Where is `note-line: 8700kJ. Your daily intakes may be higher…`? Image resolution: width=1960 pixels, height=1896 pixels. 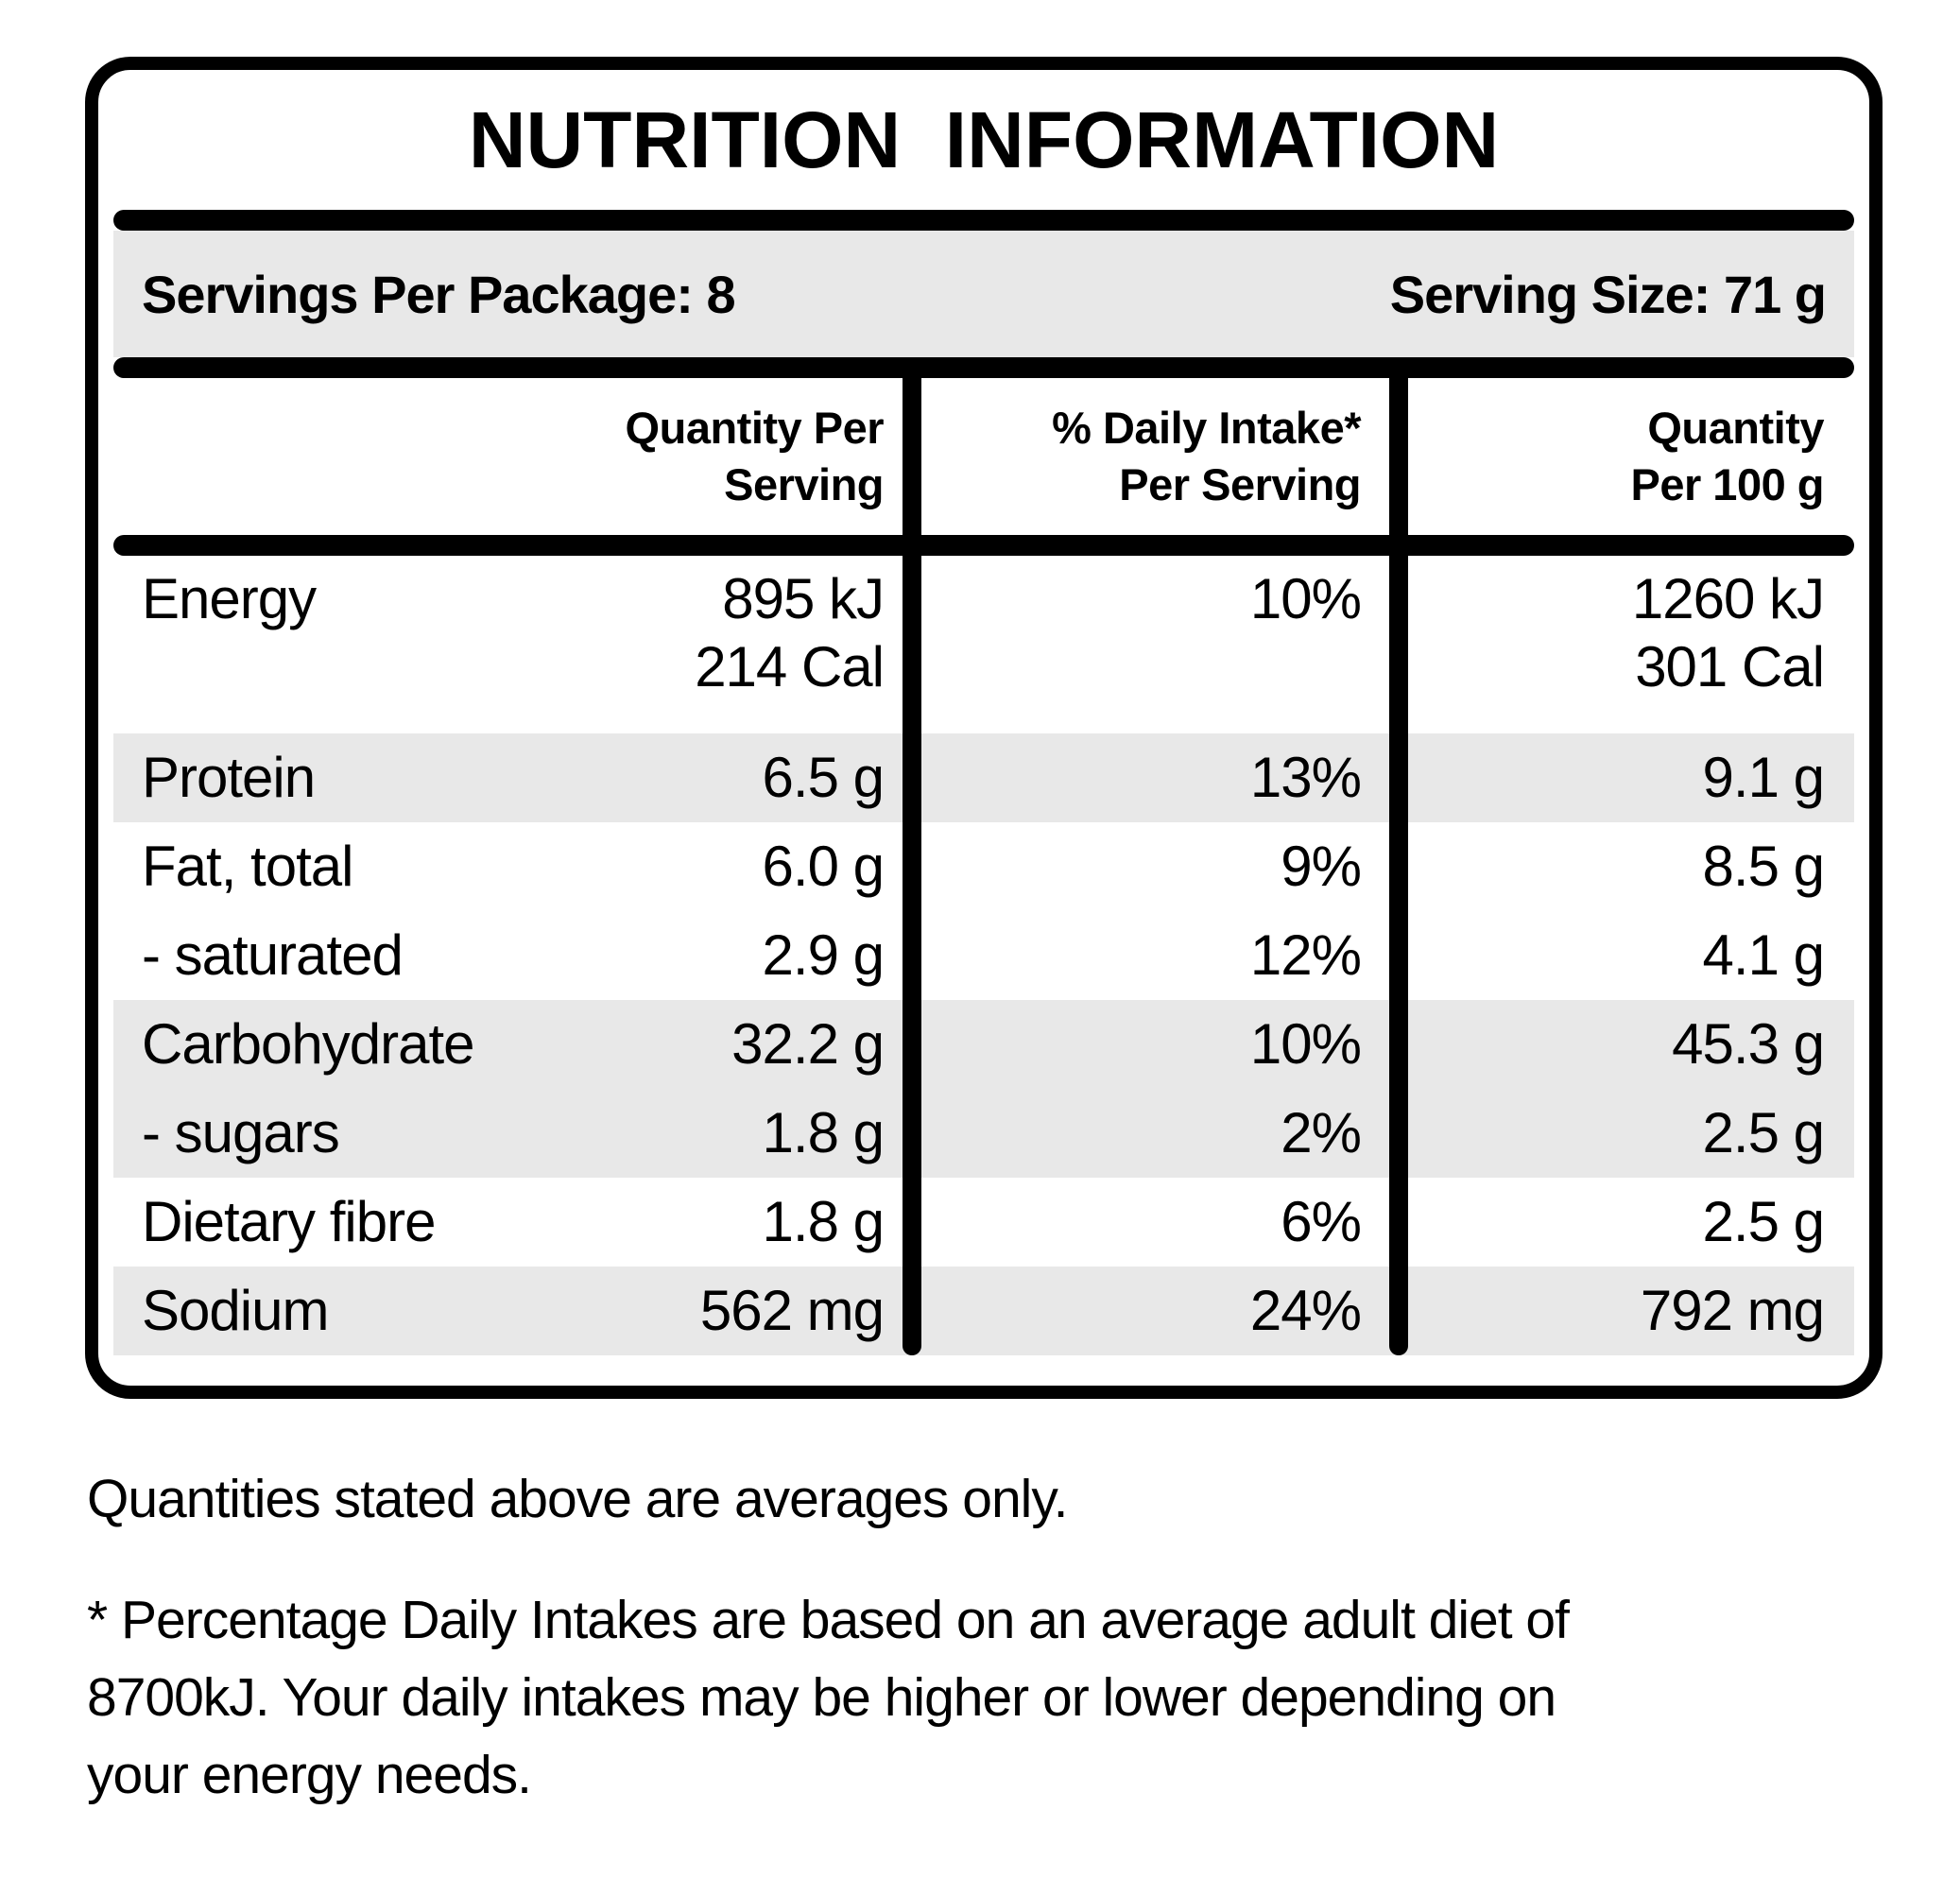
note-line: 8700kJ. Your daily intakes may be higher… is located at coordinates (821, 1697).